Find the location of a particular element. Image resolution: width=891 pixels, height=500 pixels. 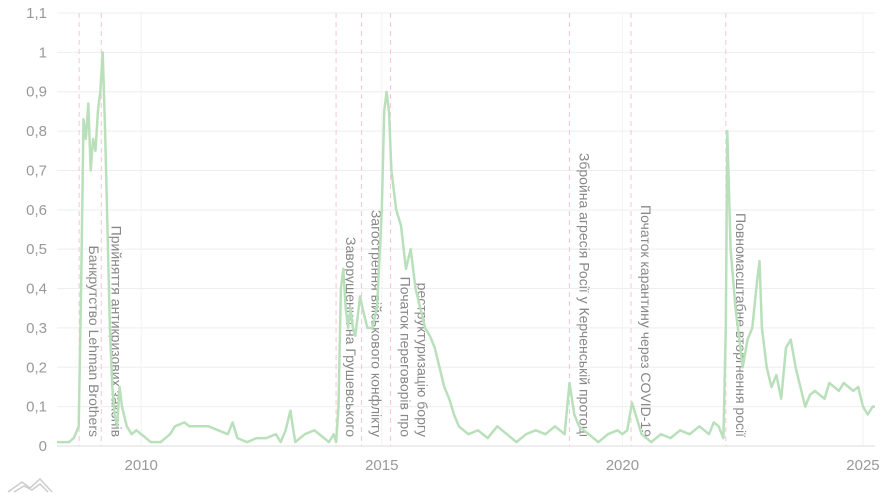

y-tick-label: 1,1 is located at coordinates (36, 13).